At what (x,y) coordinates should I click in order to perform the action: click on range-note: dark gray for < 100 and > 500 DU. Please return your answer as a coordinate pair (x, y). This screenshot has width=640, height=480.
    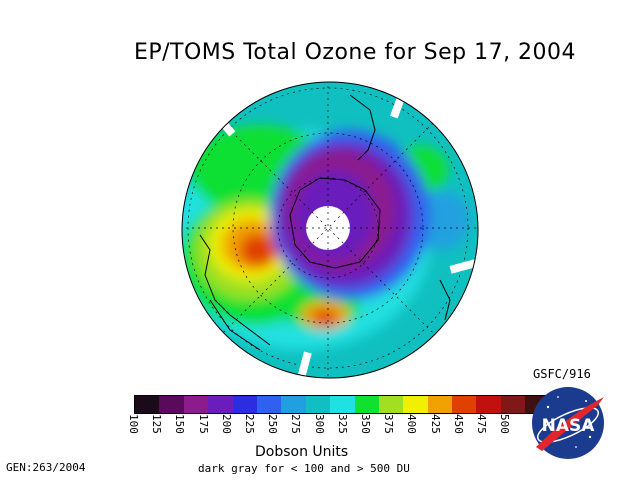
    Looking at the image, I should click on (304, 468).